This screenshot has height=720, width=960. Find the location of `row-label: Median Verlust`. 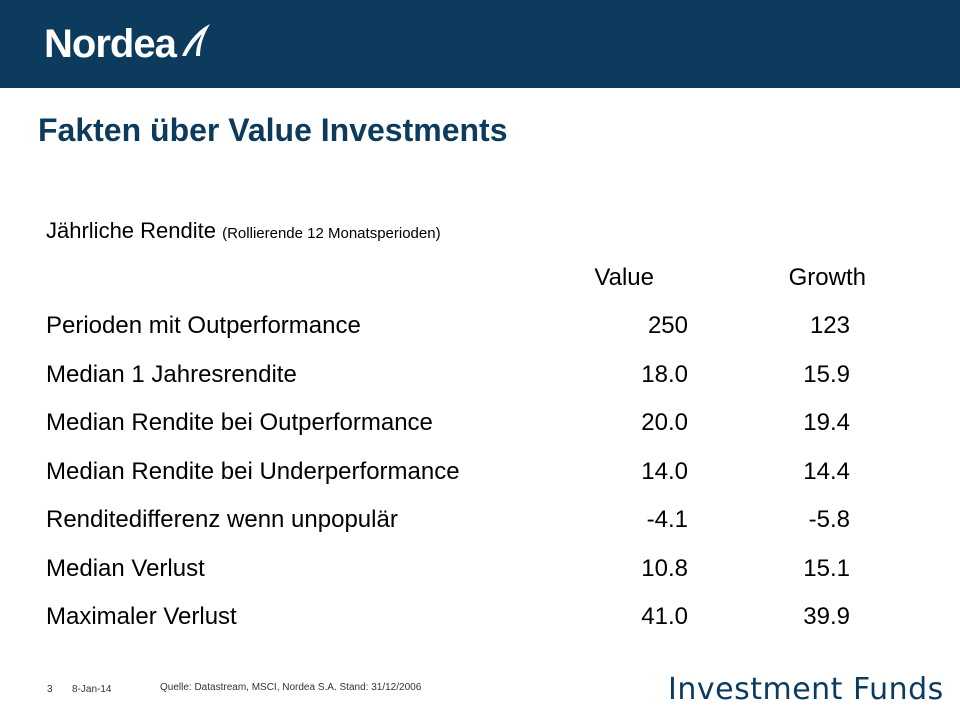

row-label: Median Verlust is located at coordinates (125, 568).